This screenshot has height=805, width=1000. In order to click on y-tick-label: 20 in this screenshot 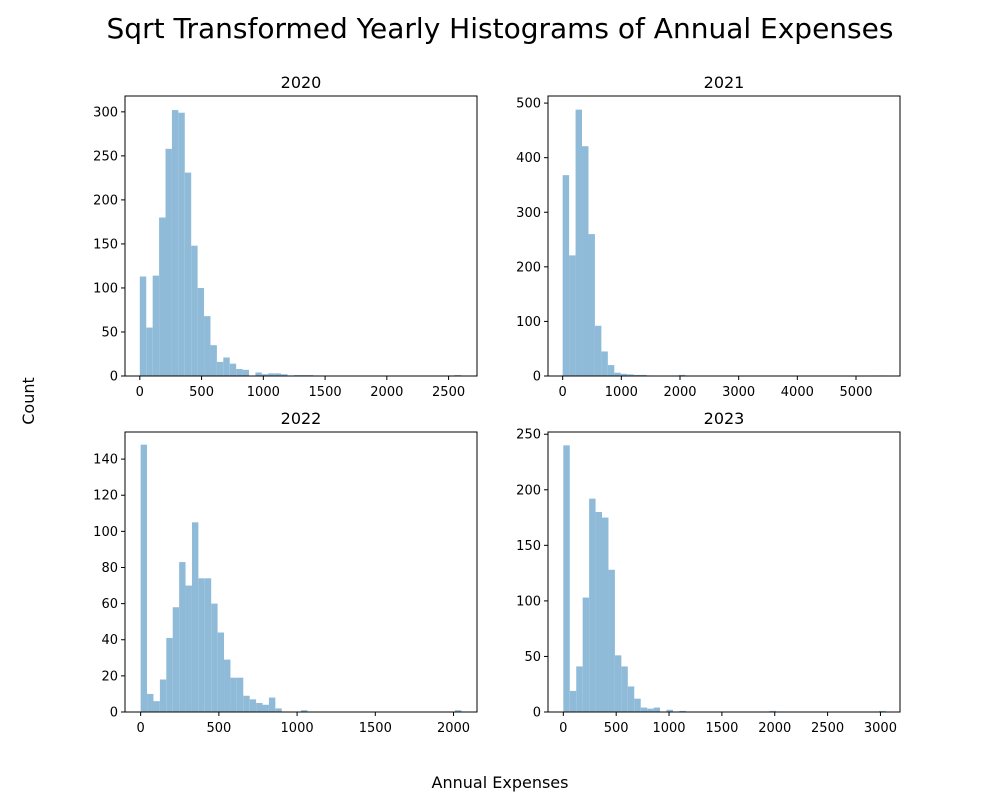, I will do `click(109, 676)`.